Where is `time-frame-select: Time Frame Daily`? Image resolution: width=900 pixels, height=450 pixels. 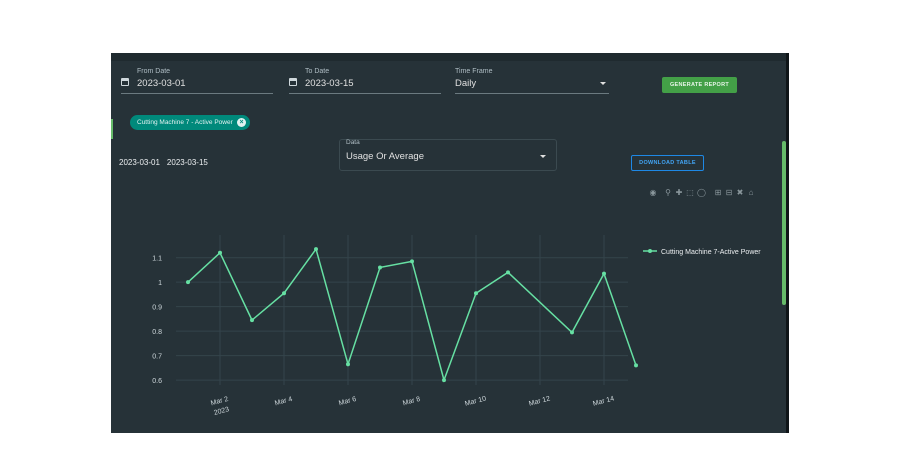
time-frame-select: Time Frame Daily is located at coordinates (532, 82).